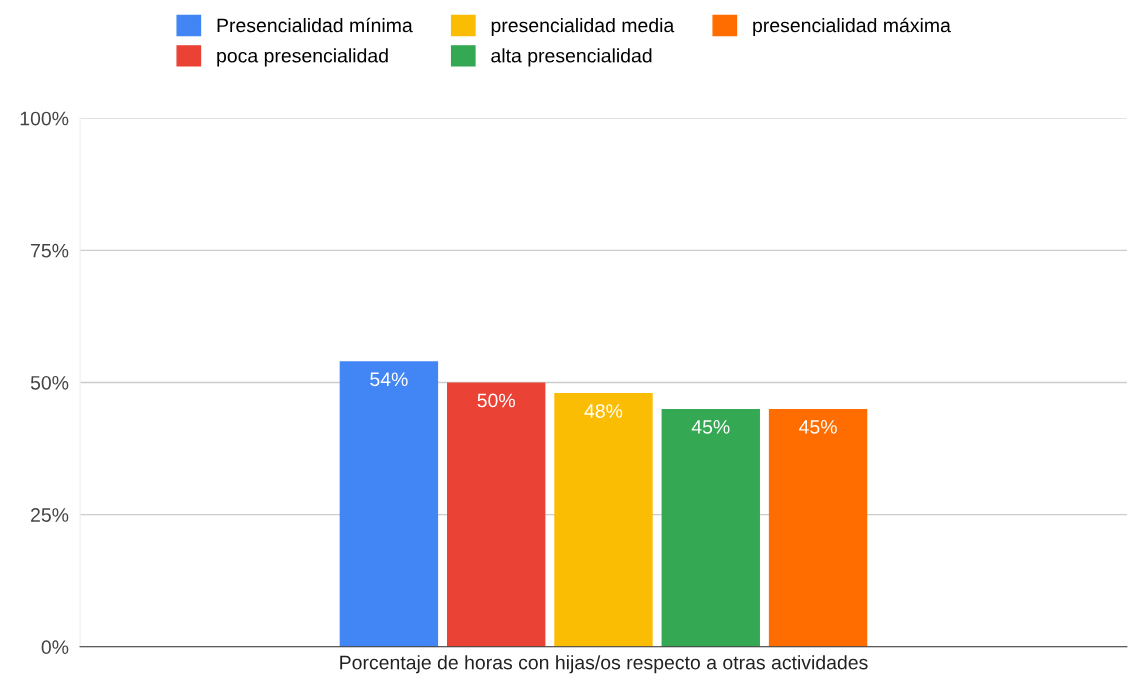 The height and width of the screenshot is (683, 1128). I want to click on data-label: 54%, so click(389, 379).